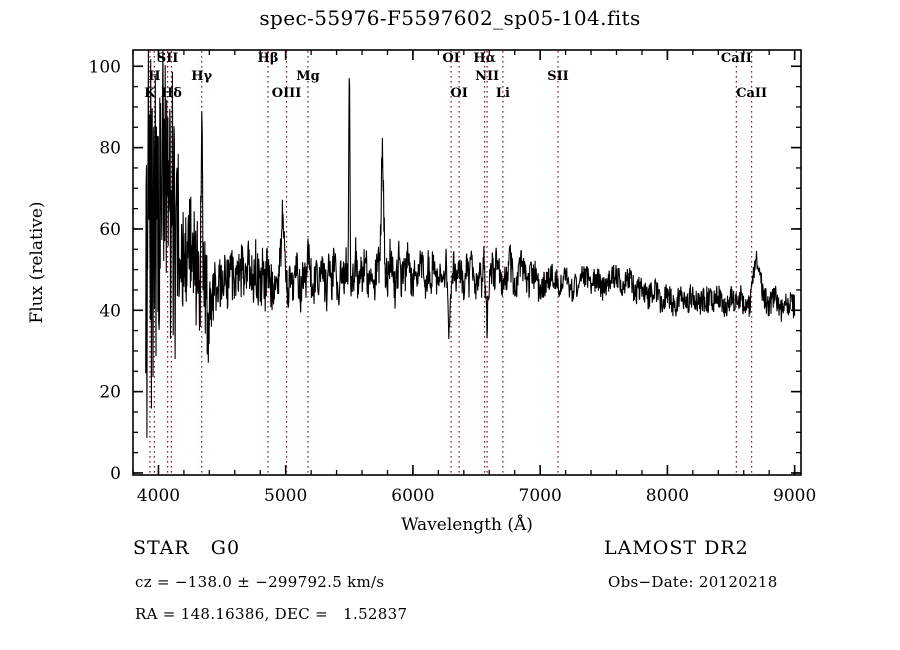 This screenshot has height=650, width=900. Describe the element at coordinates (693, 582) in the screenshot. I see `obs-date-label: Obs−Date: 20120218` at that location.